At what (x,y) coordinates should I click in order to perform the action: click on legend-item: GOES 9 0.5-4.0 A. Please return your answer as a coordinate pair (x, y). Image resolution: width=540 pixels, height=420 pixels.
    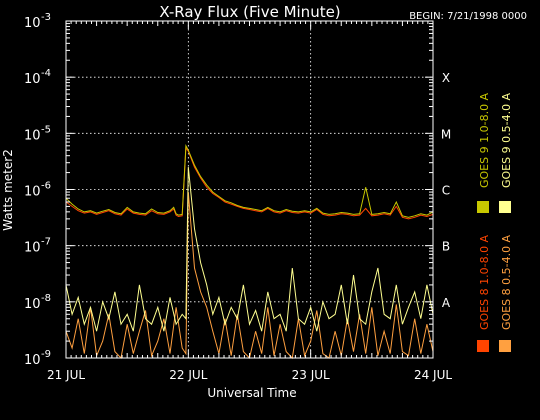
    Looking at the image, I should click on (506, 152).